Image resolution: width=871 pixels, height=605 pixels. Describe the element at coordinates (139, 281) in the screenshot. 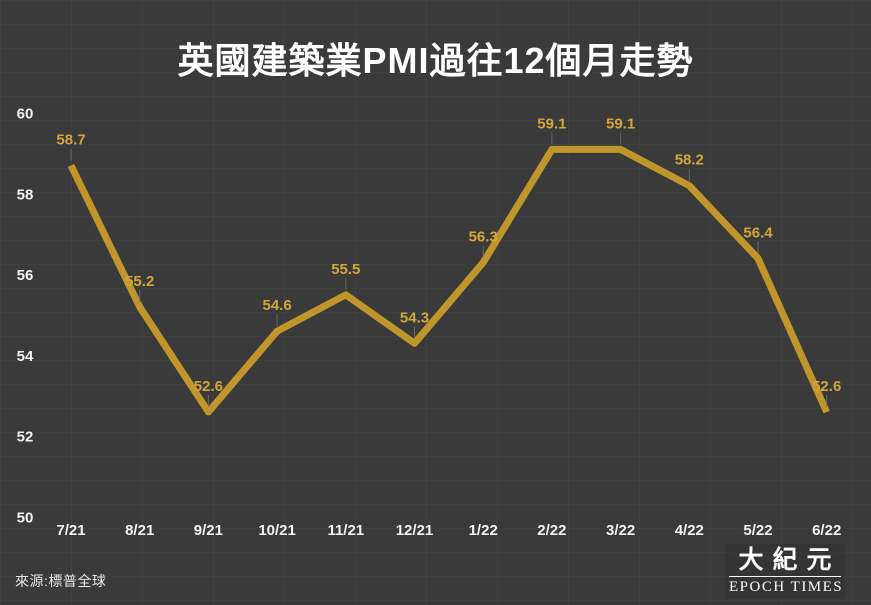

I see `data-point-value-label: 55.2` at that location.